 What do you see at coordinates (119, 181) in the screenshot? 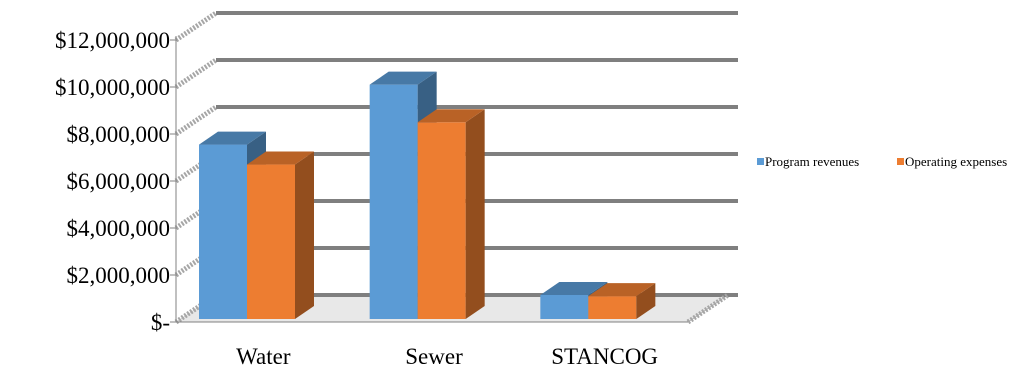
I see `y-tick-label: $6,000,000` at bounding box center [119, 181].